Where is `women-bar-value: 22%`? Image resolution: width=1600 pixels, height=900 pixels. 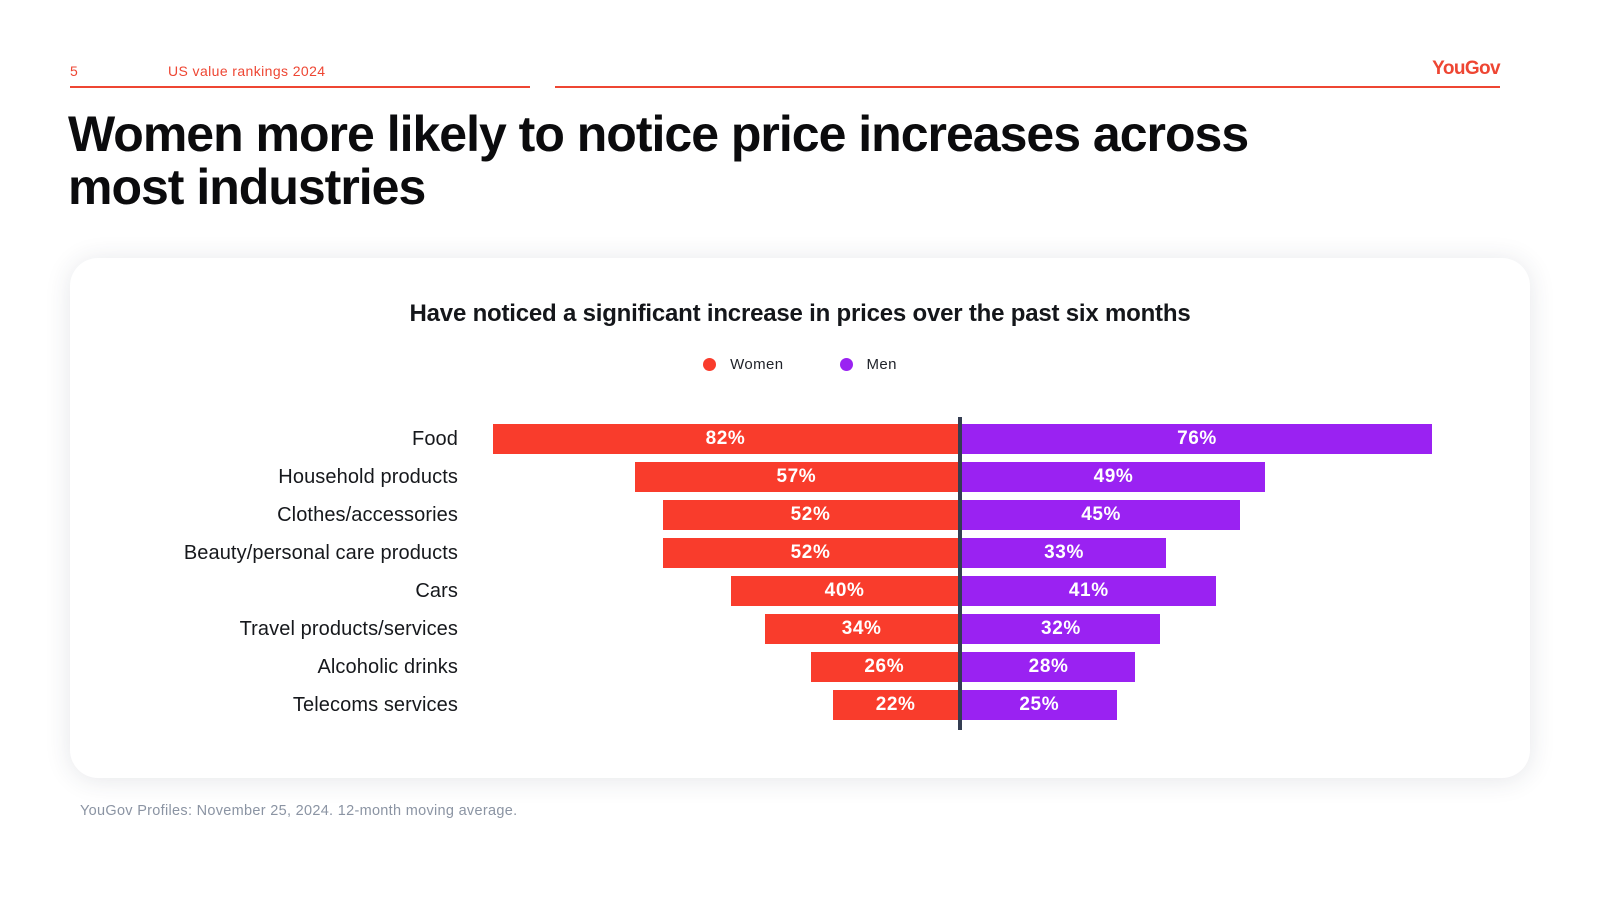 women-bar-value: 22% is located at coordinates (895, 704).